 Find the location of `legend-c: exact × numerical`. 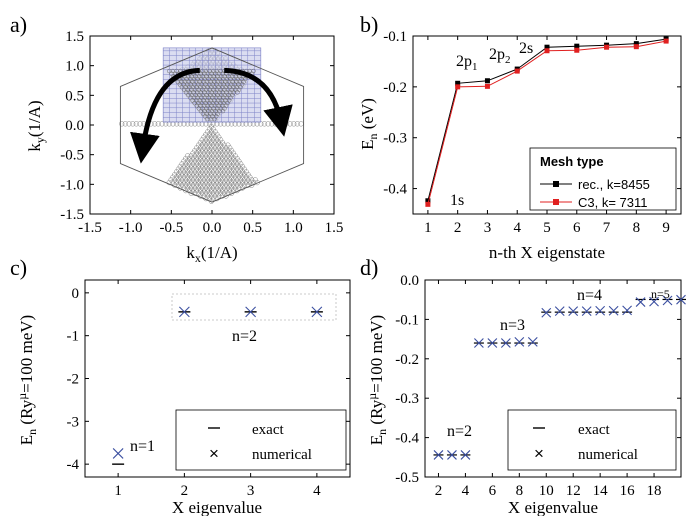

legend-c: exact × numerical is located at coordinates (261, 440).